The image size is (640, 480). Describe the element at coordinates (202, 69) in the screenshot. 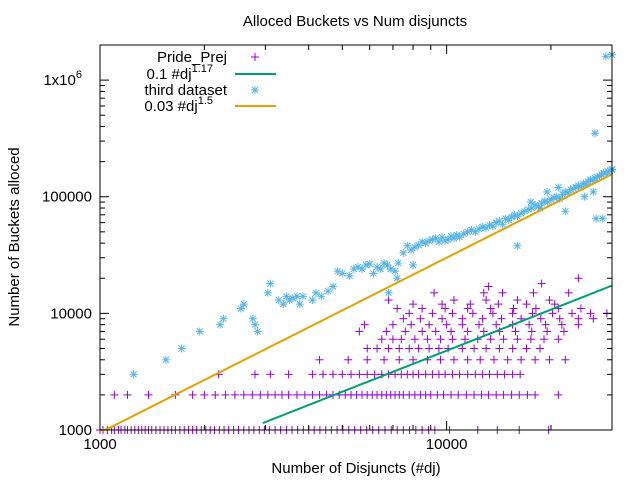

I see `legend-label-exponent: 1.17` at that location.